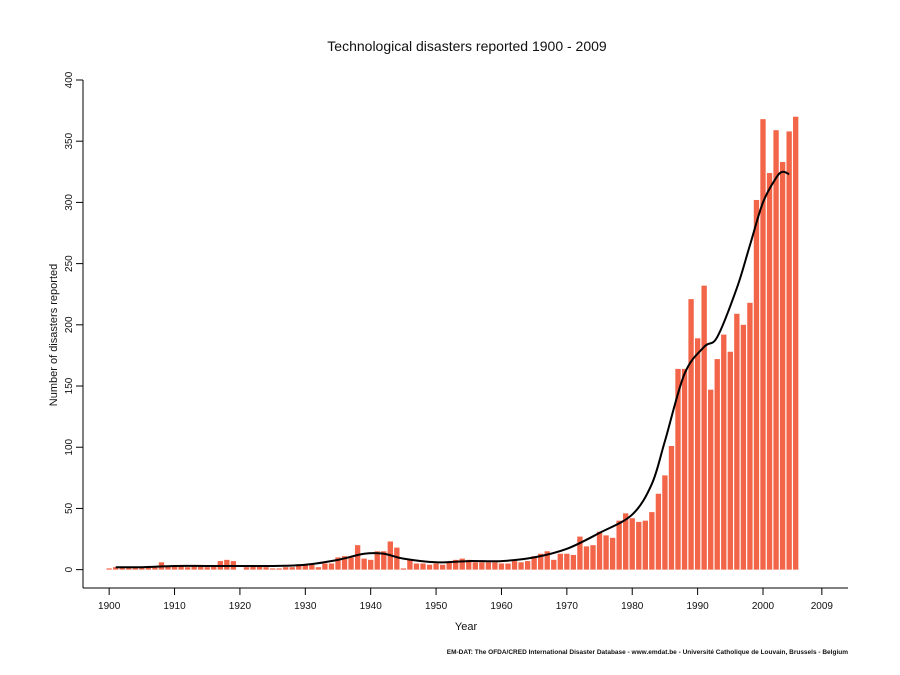  What do you see at coordinates (658, 531) in the screenshot?
I see `bar-1984` at bounding box center [658, 531].